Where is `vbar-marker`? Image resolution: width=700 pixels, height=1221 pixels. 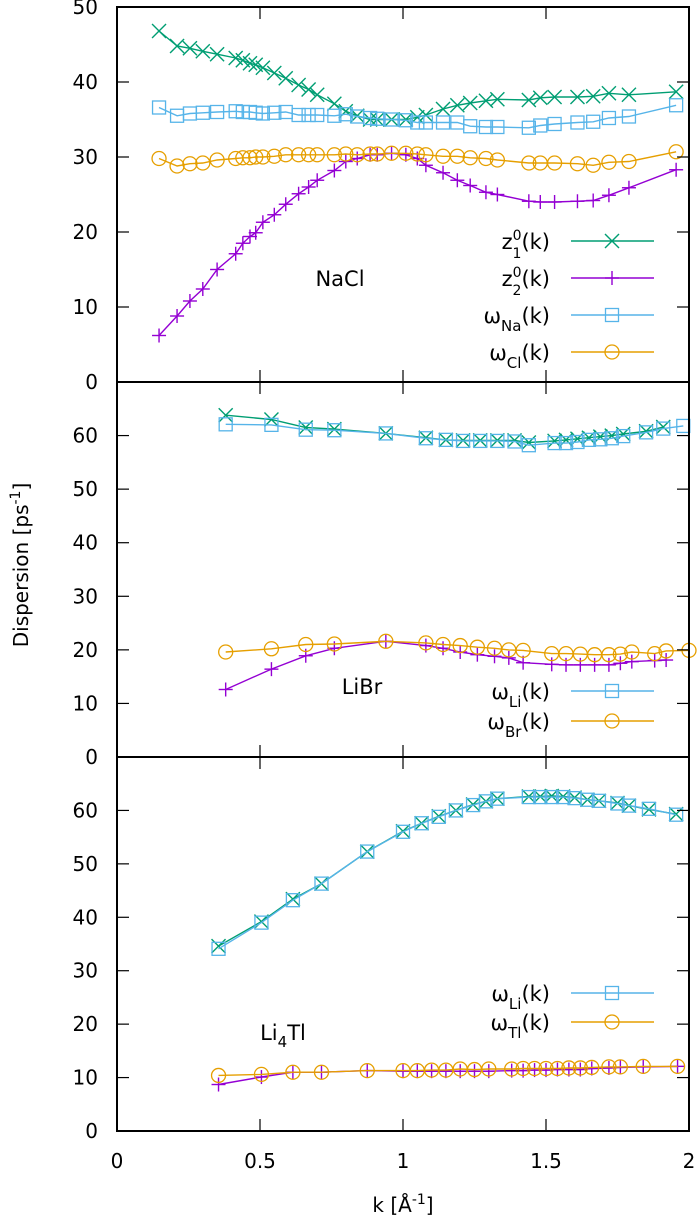 vbar-marker is located at coordinates (612, 278).